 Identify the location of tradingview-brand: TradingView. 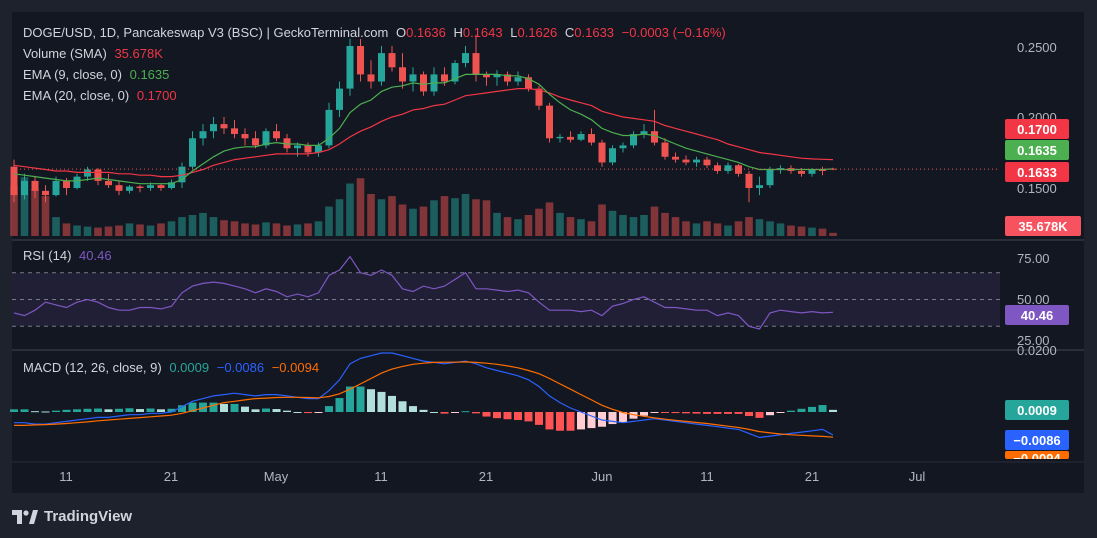
(88, 516).